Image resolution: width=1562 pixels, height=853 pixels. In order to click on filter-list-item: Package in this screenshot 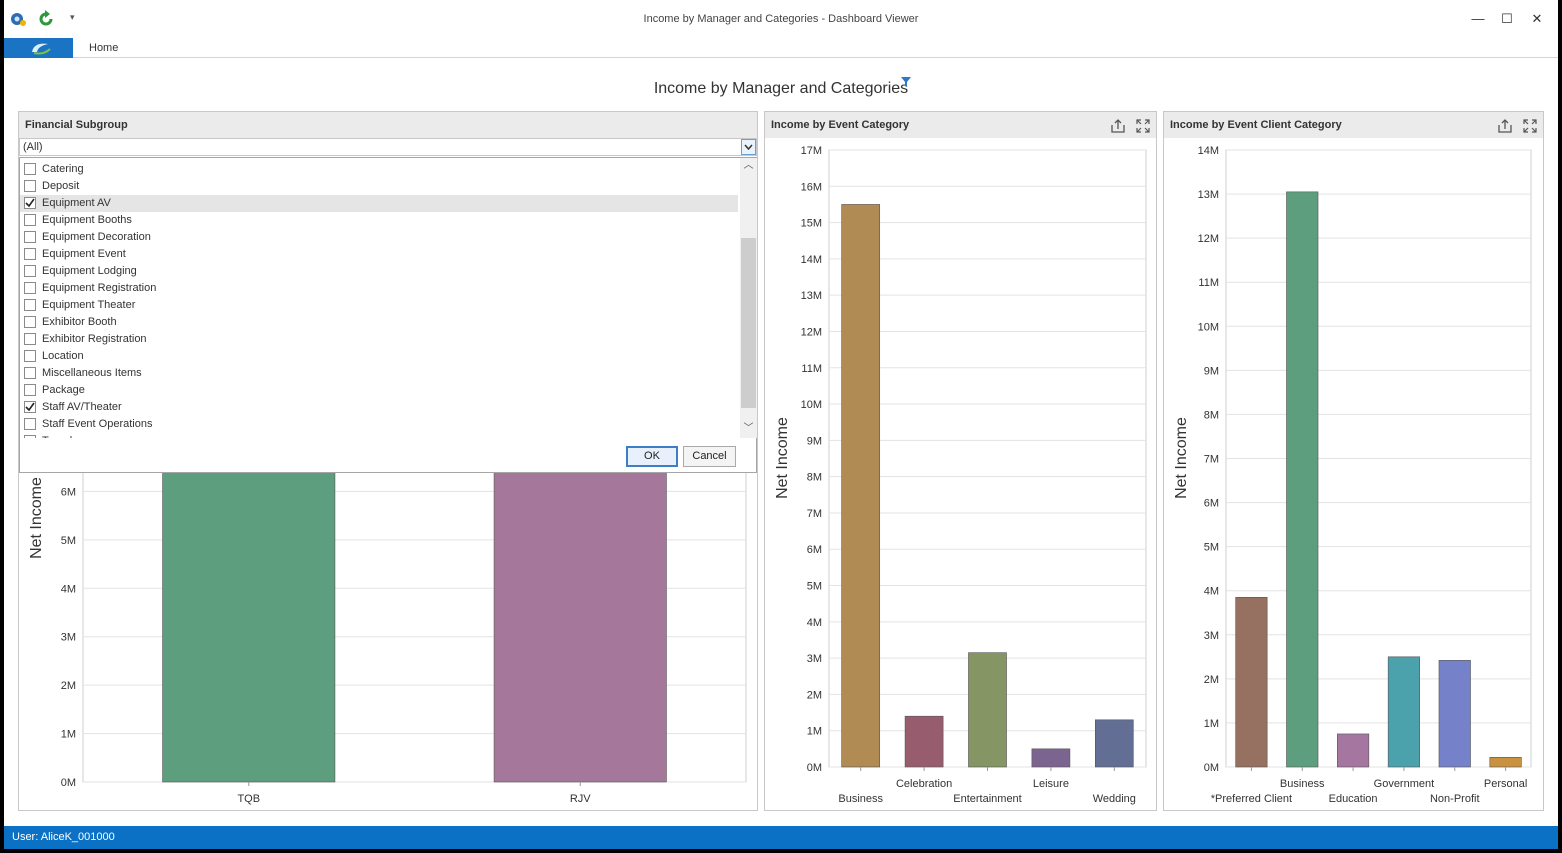, I will do `click(379, 390)`.